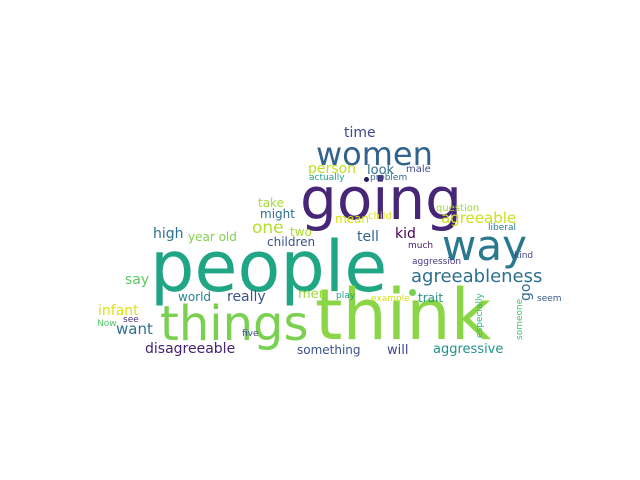 Image resolution: width=640 pixels, height=480 pixels. I want to click on word-cloud-word: look, so click(381, 170).